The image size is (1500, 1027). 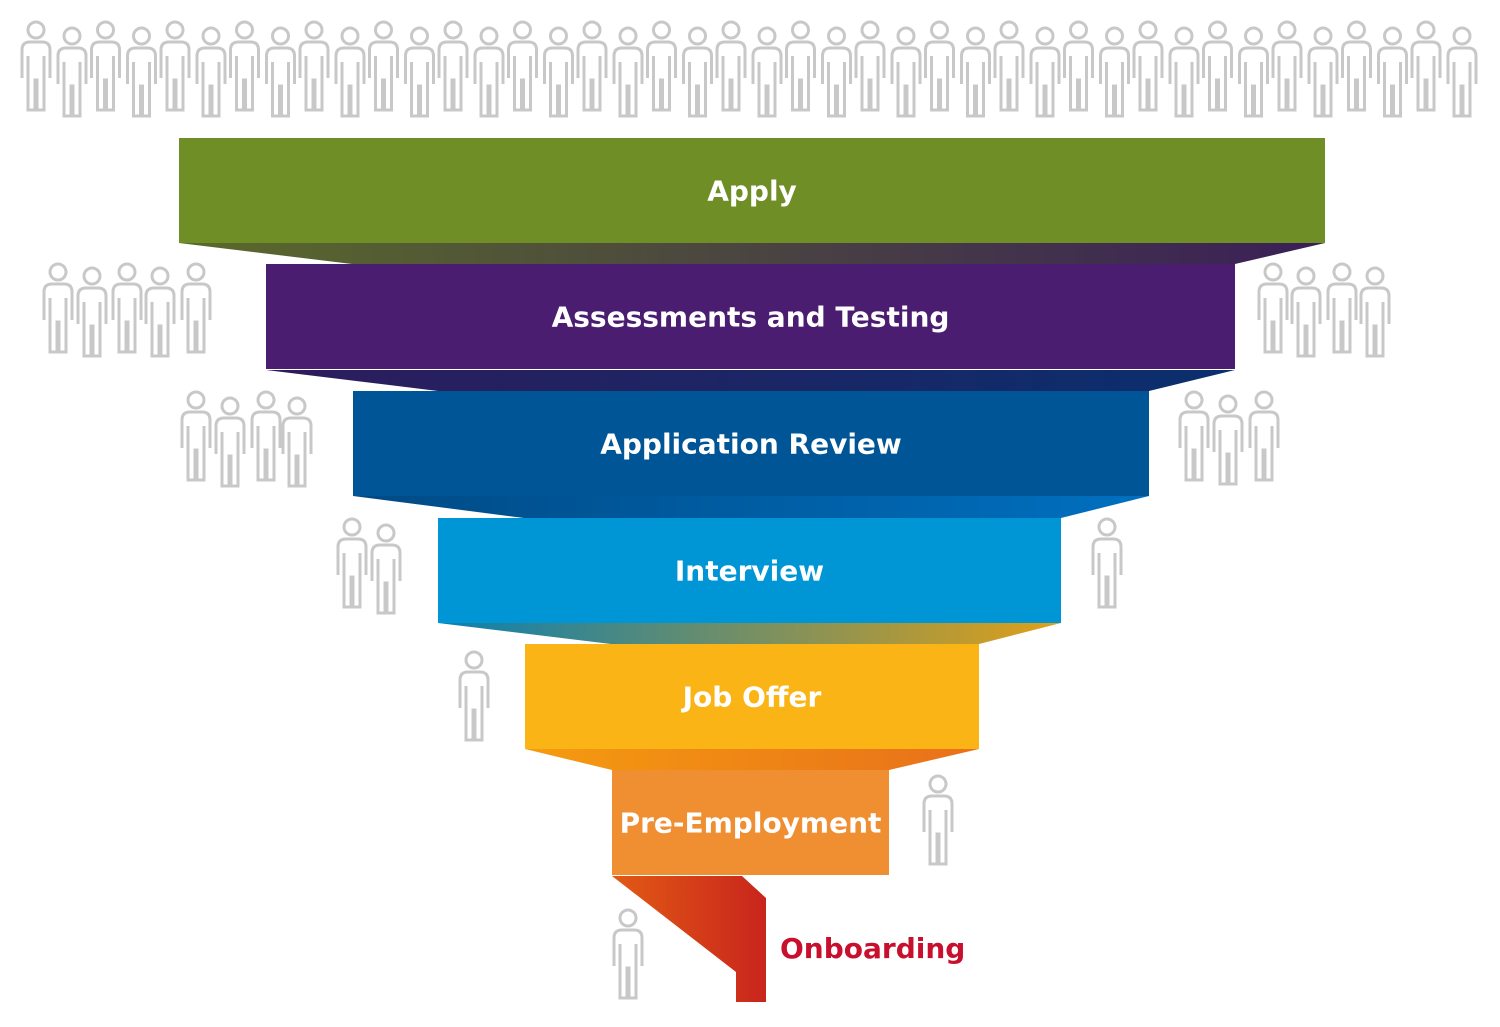 I want to click on stage-label-assessments-and-testing: Assessments and Testing, so click(x=751, y=317).